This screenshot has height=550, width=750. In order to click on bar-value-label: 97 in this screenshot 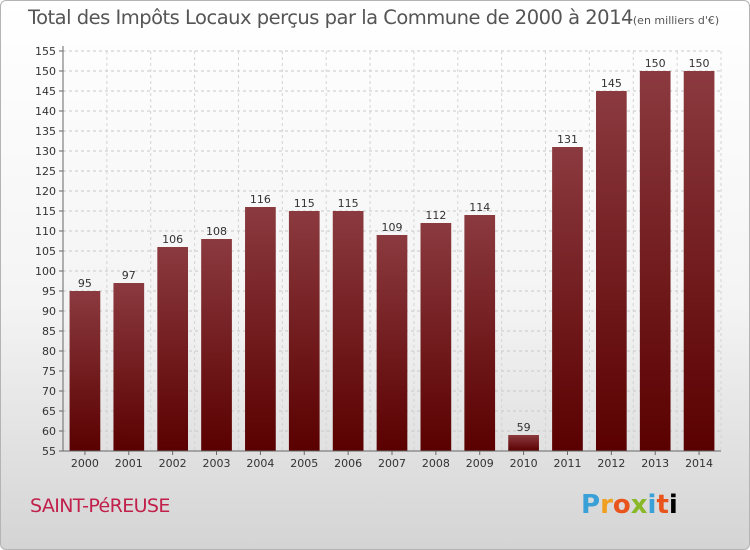, I will do `click(129, 275)`.